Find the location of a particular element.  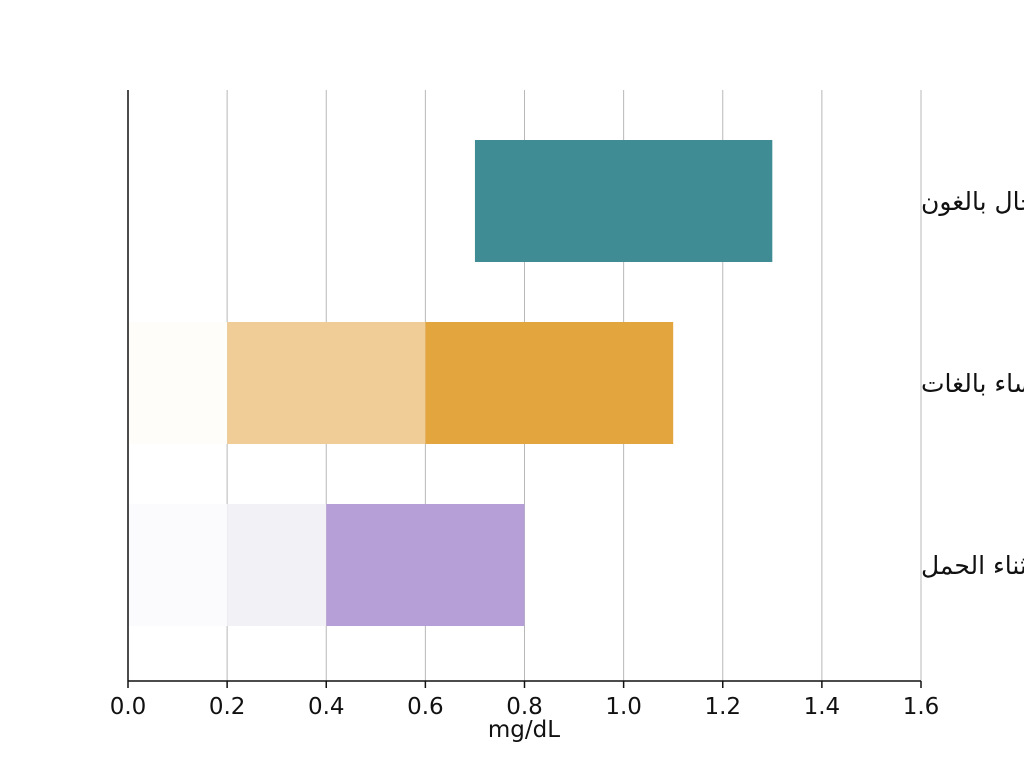

category-label: رجال بالغون is located at coordinates (972, 201).